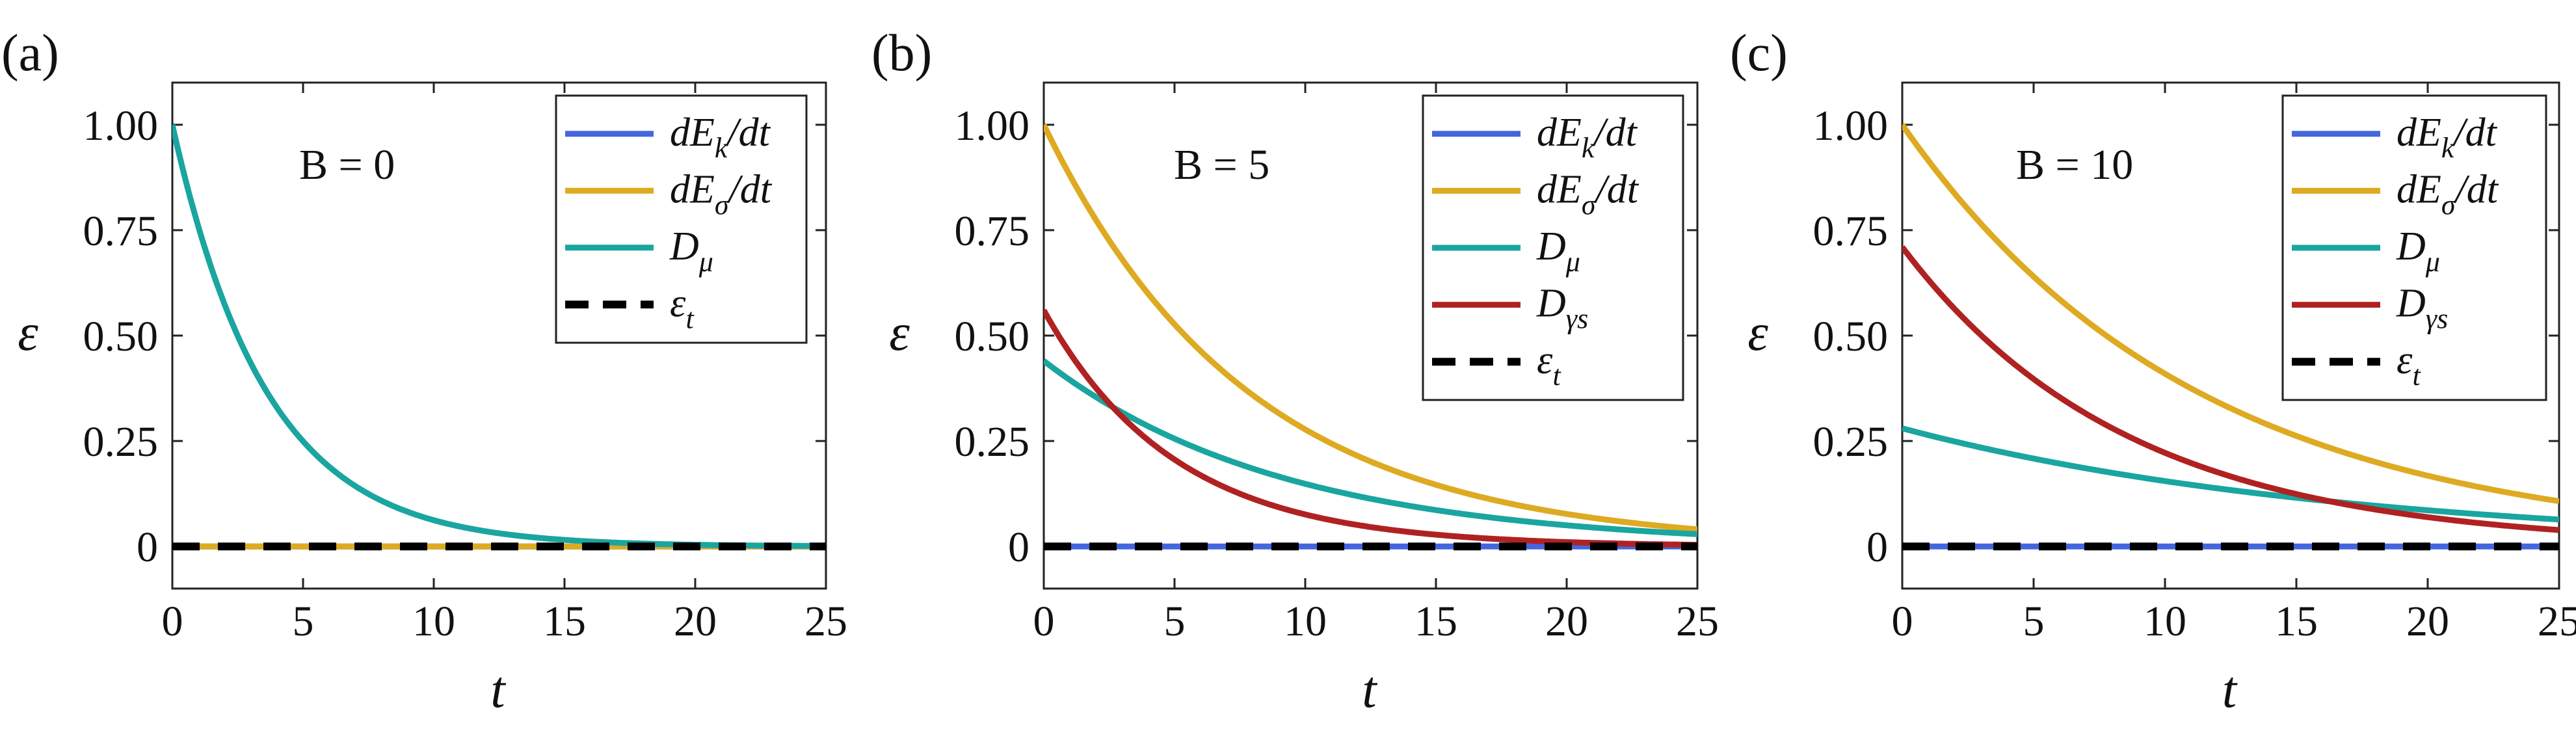 The height and width of the screenshot is (731, 2576). I want to click on panel-label: (c), so click(1759, 53).